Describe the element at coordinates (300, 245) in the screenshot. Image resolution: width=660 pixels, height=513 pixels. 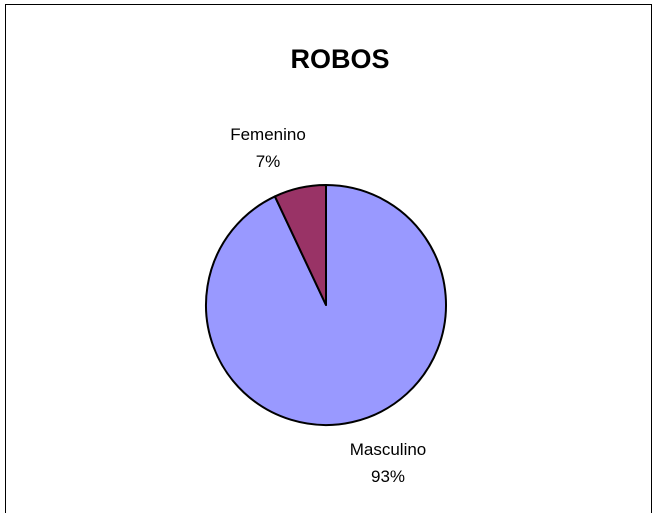
I see `pie-slice-femenino` at that location.